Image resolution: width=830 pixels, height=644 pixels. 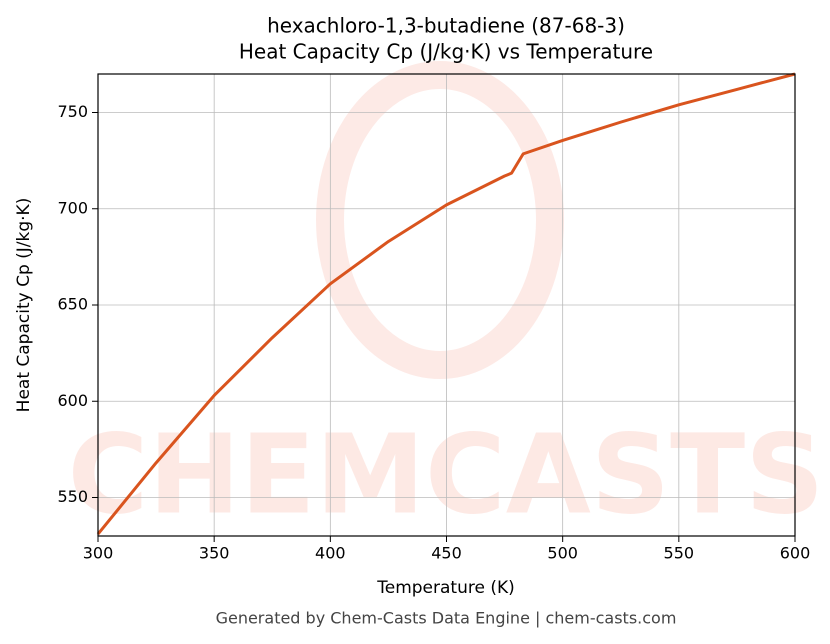 I want to click on chart-title: hexachloro-1,3-butadiene (87-68-3), so click(x=446, y=26).